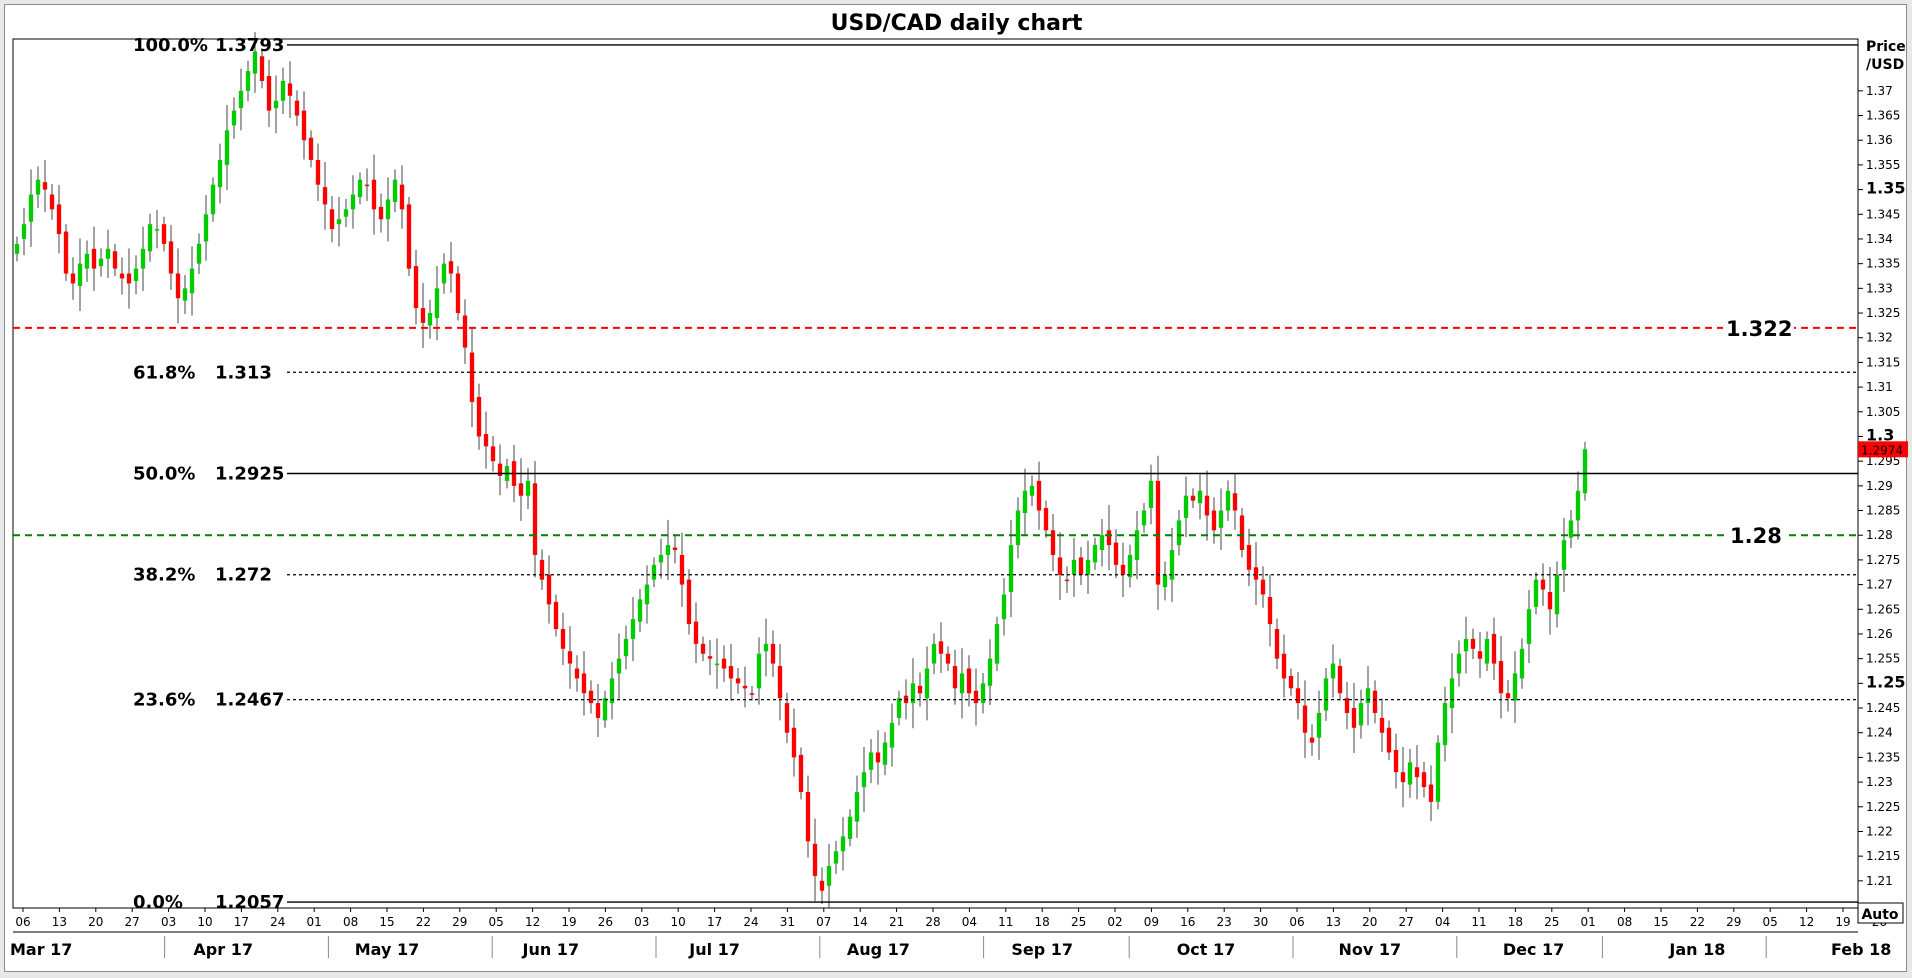  Describe the element at coordinates (1515, 922) in the screenshot. I see `x-day-label: 18` at that location.